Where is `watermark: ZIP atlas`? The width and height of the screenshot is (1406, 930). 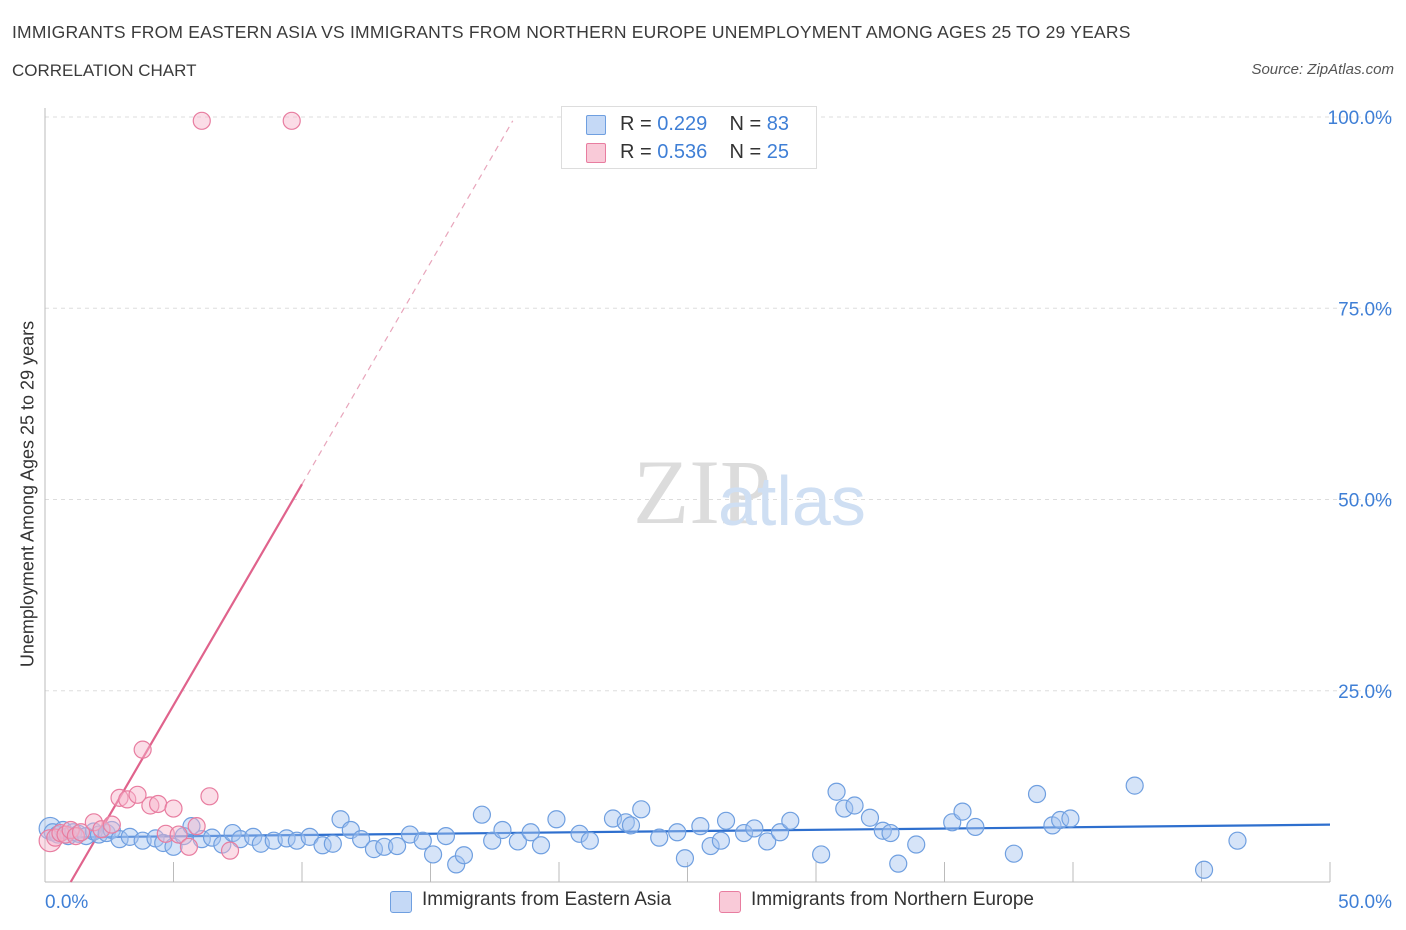
watermark: ZIP atlas is located at coordinates (749, 492).